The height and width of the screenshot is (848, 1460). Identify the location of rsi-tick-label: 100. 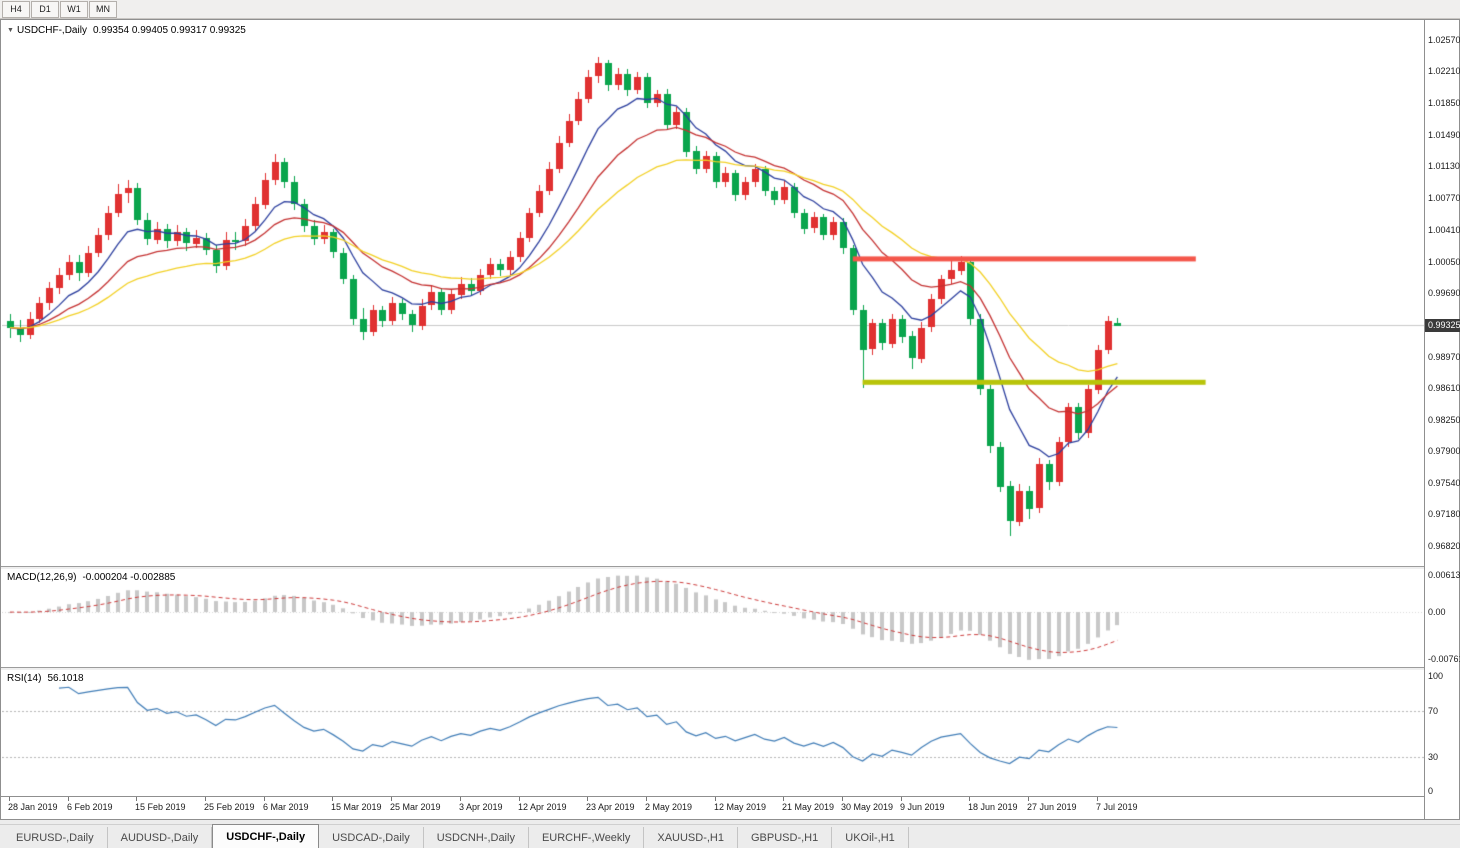
(1436, 676).